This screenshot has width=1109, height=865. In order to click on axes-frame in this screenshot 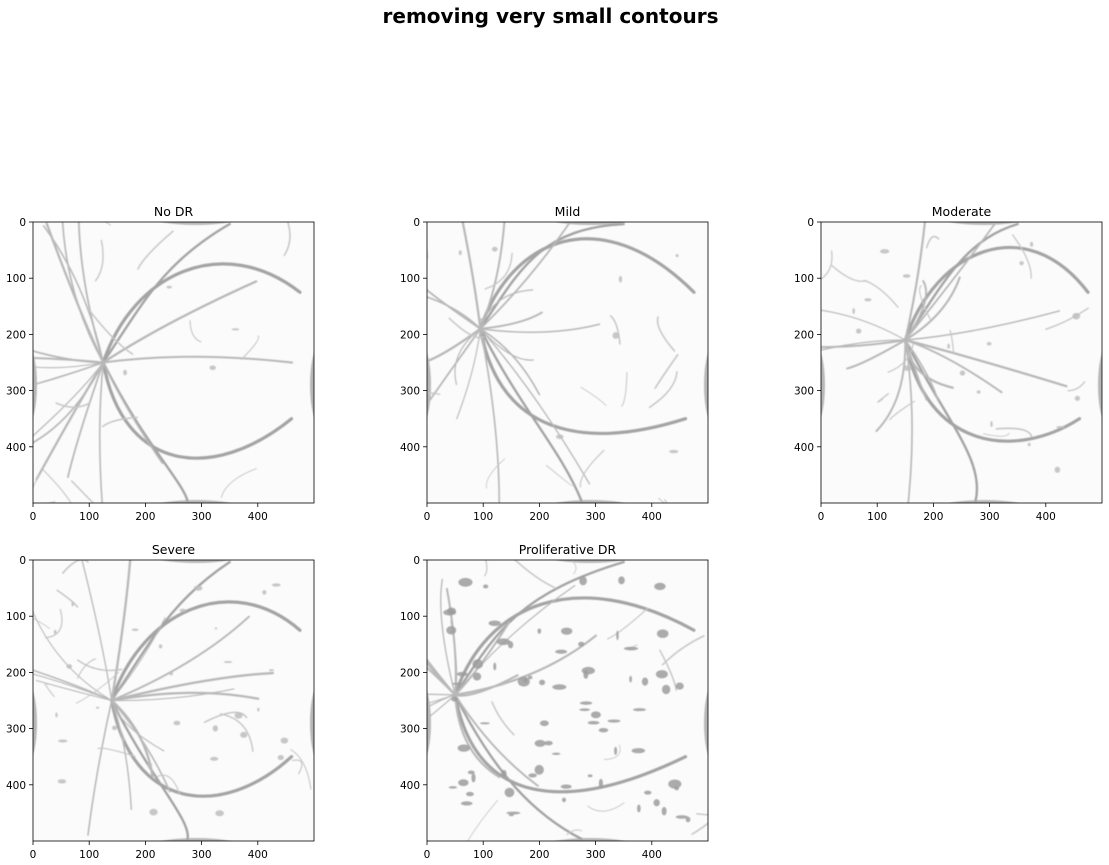, I will do `click(173, 700)`.